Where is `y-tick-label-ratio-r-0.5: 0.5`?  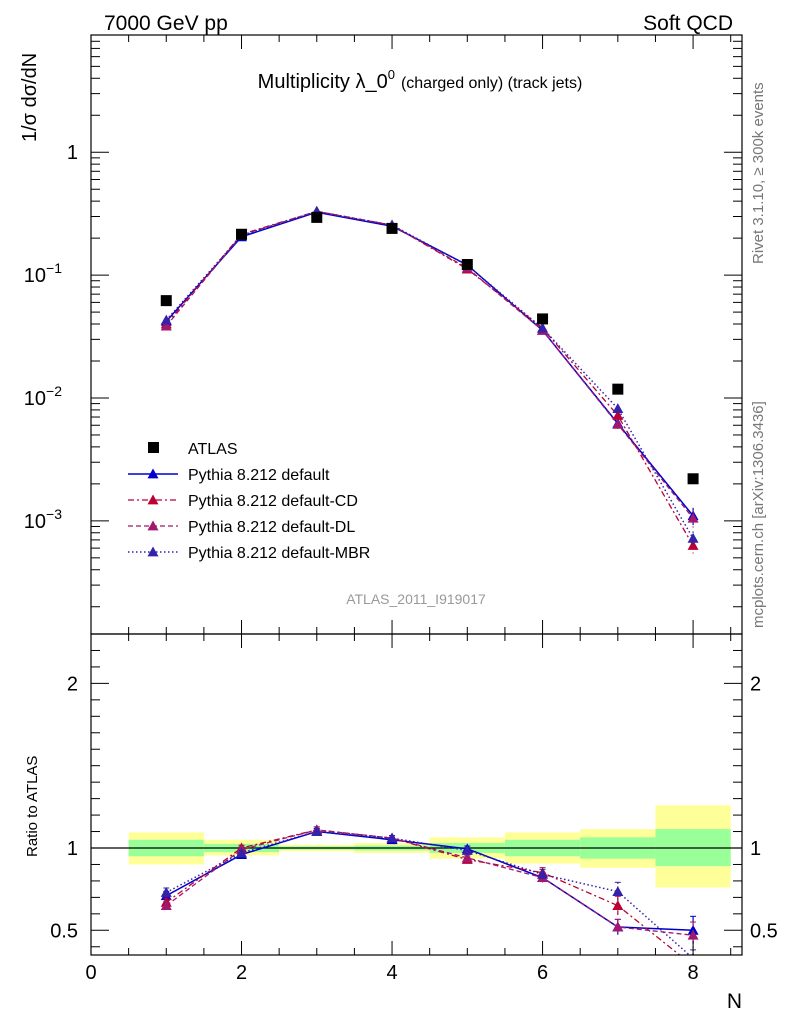
y-tick-label-ratio-r-0.5: 0.5 is located at coordinates (764, 931).